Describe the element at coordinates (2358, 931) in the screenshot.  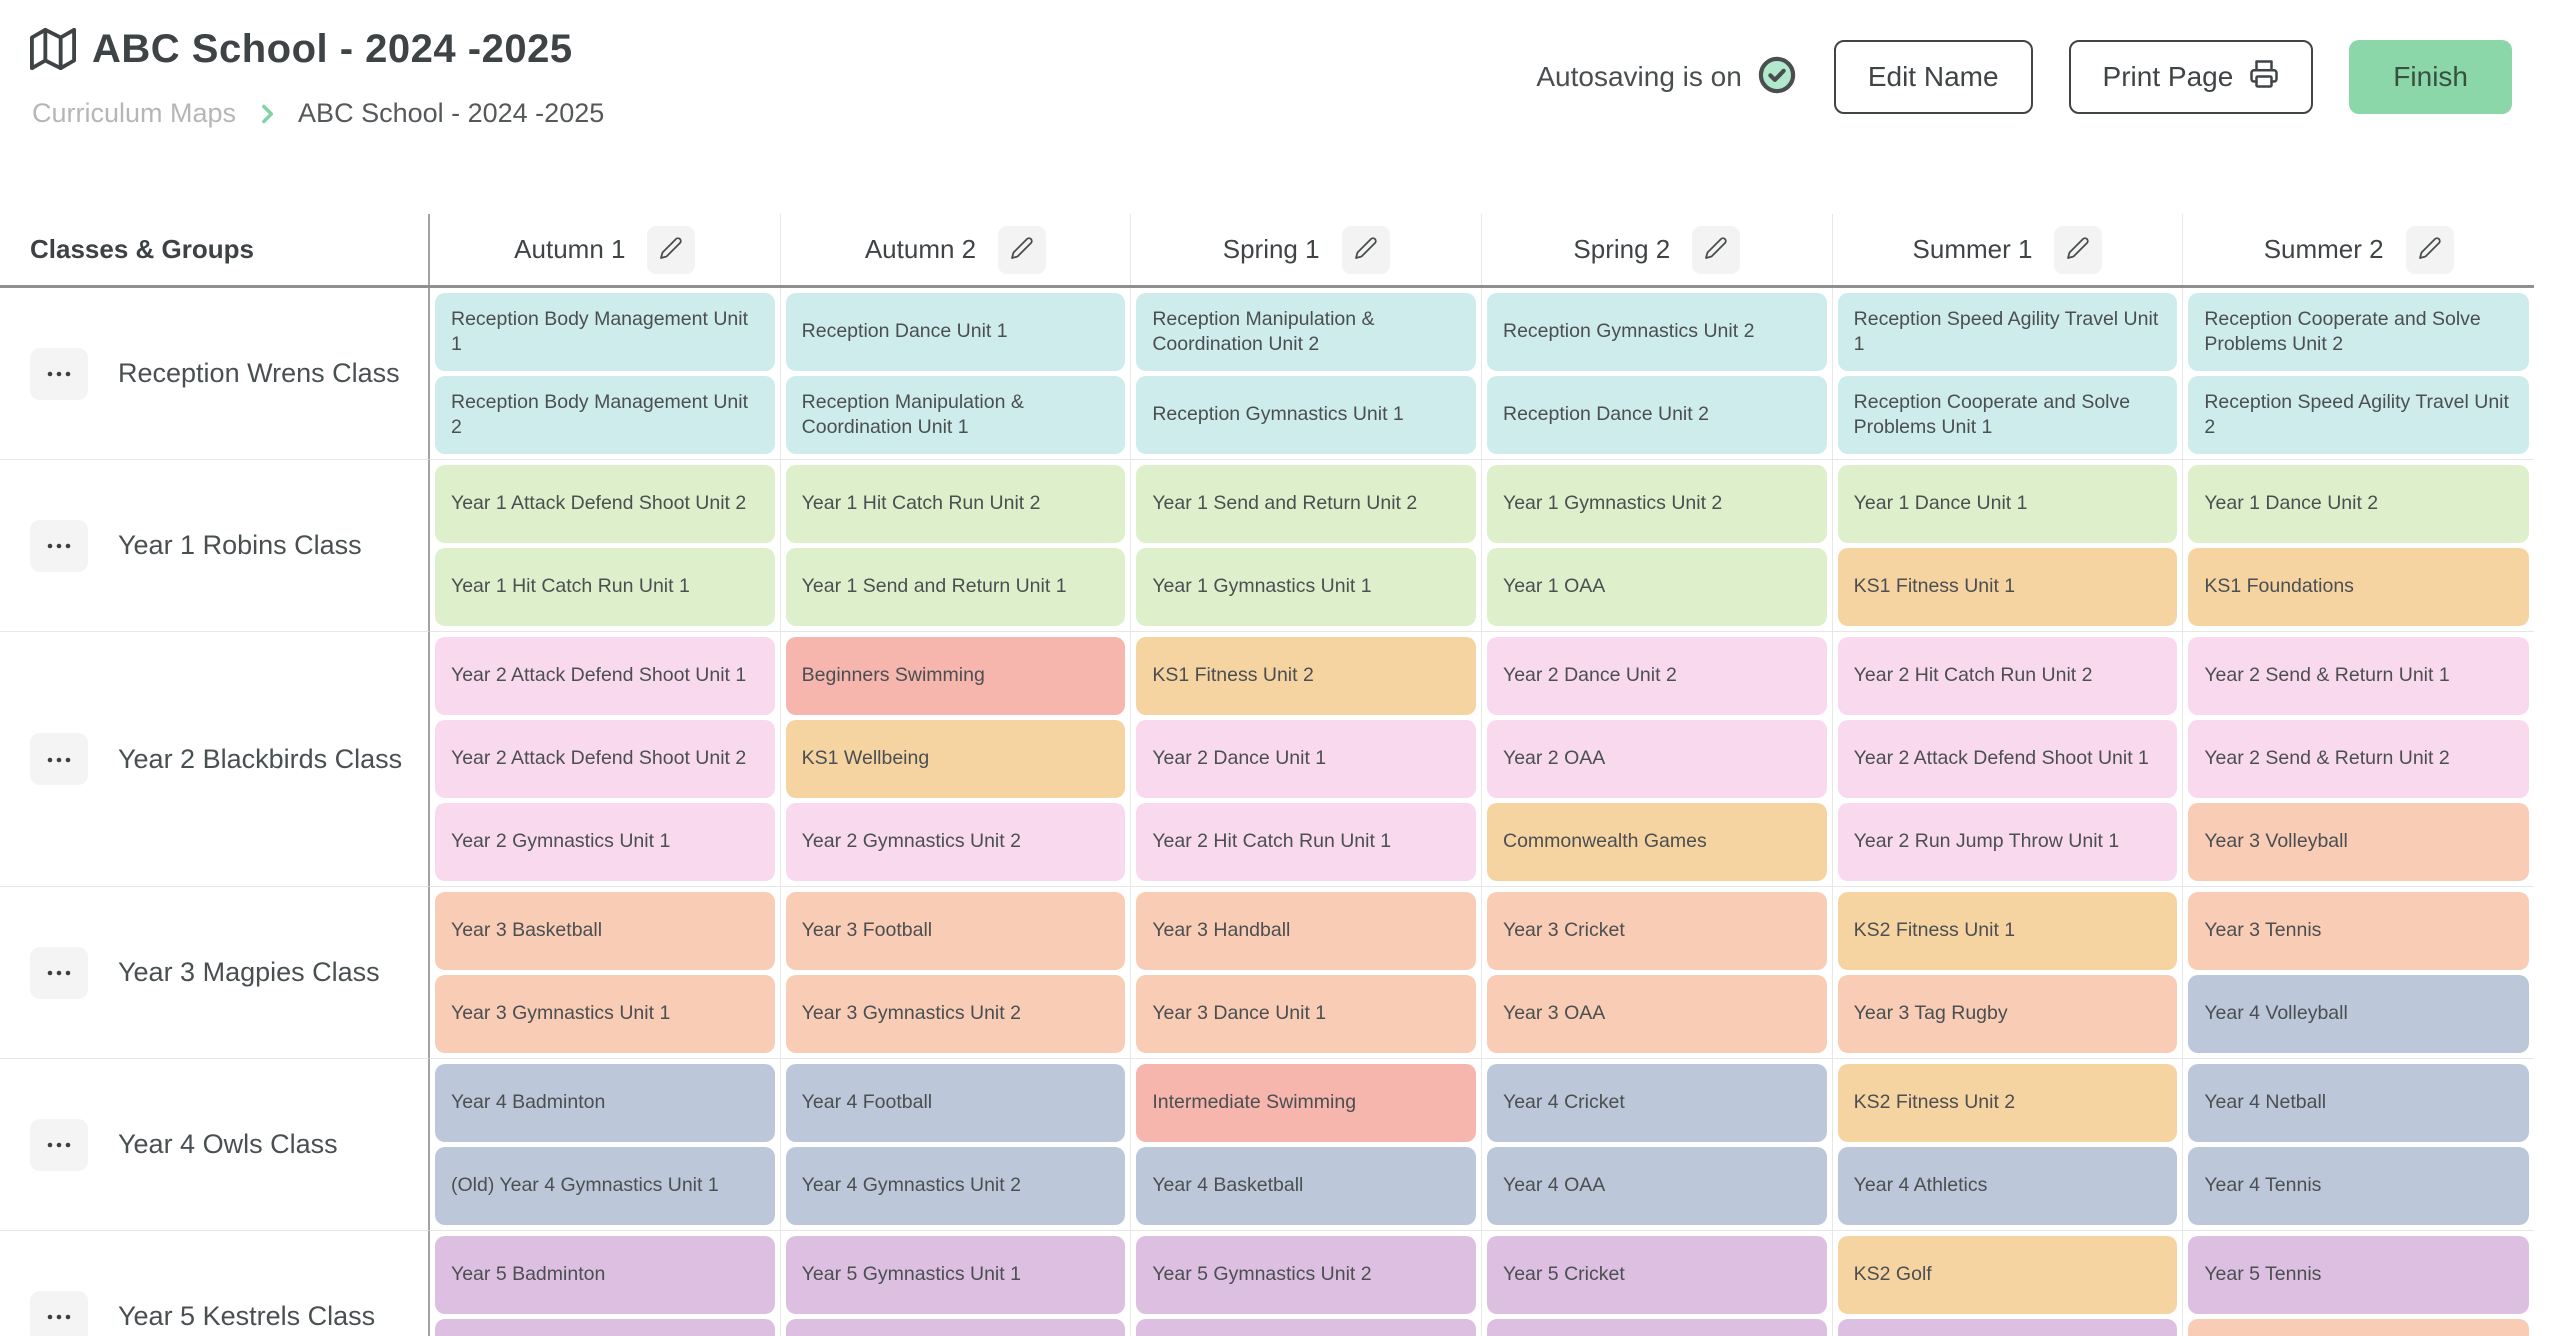
I see `unit-chip: Year 3 Tennis` at that location.